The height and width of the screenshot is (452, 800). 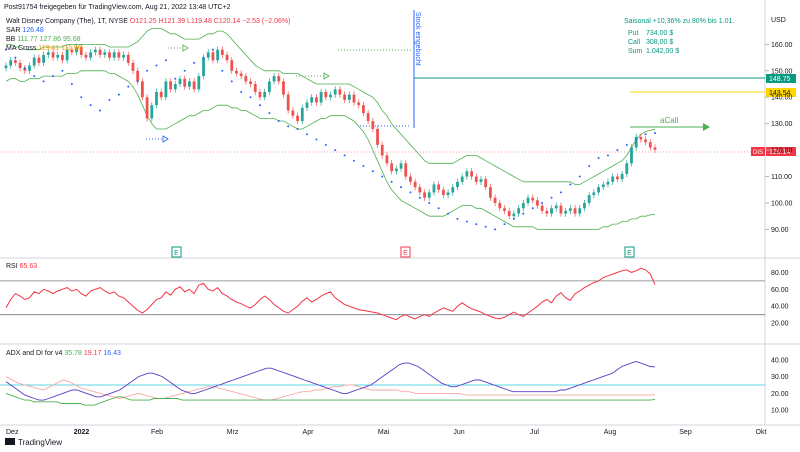 I want to click on bb-values: 111.77 127.86 95.68, so click(x=49, y=39).